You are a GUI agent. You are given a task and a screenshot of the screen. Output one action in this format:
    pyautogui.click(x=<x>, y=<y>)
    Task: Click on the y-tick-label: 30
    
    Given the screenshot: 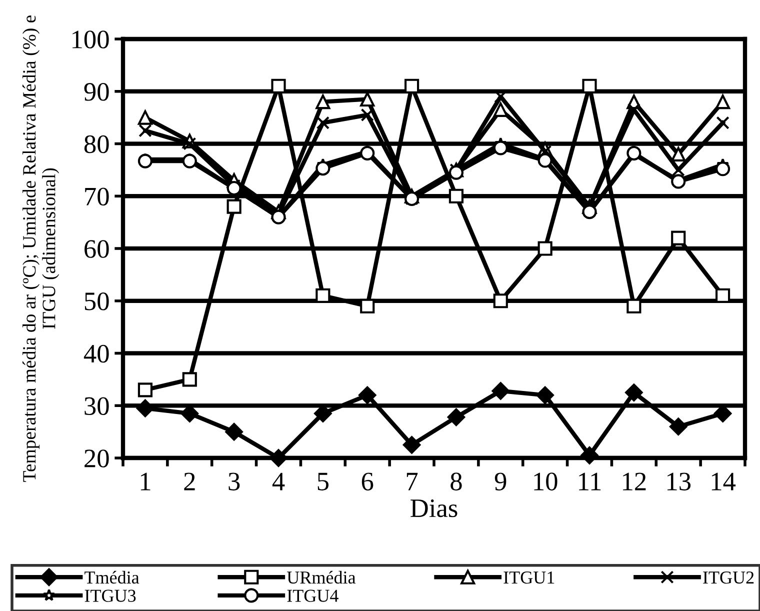 What is the action you would take?
    pyautogui.click(x=96, y=406)
    